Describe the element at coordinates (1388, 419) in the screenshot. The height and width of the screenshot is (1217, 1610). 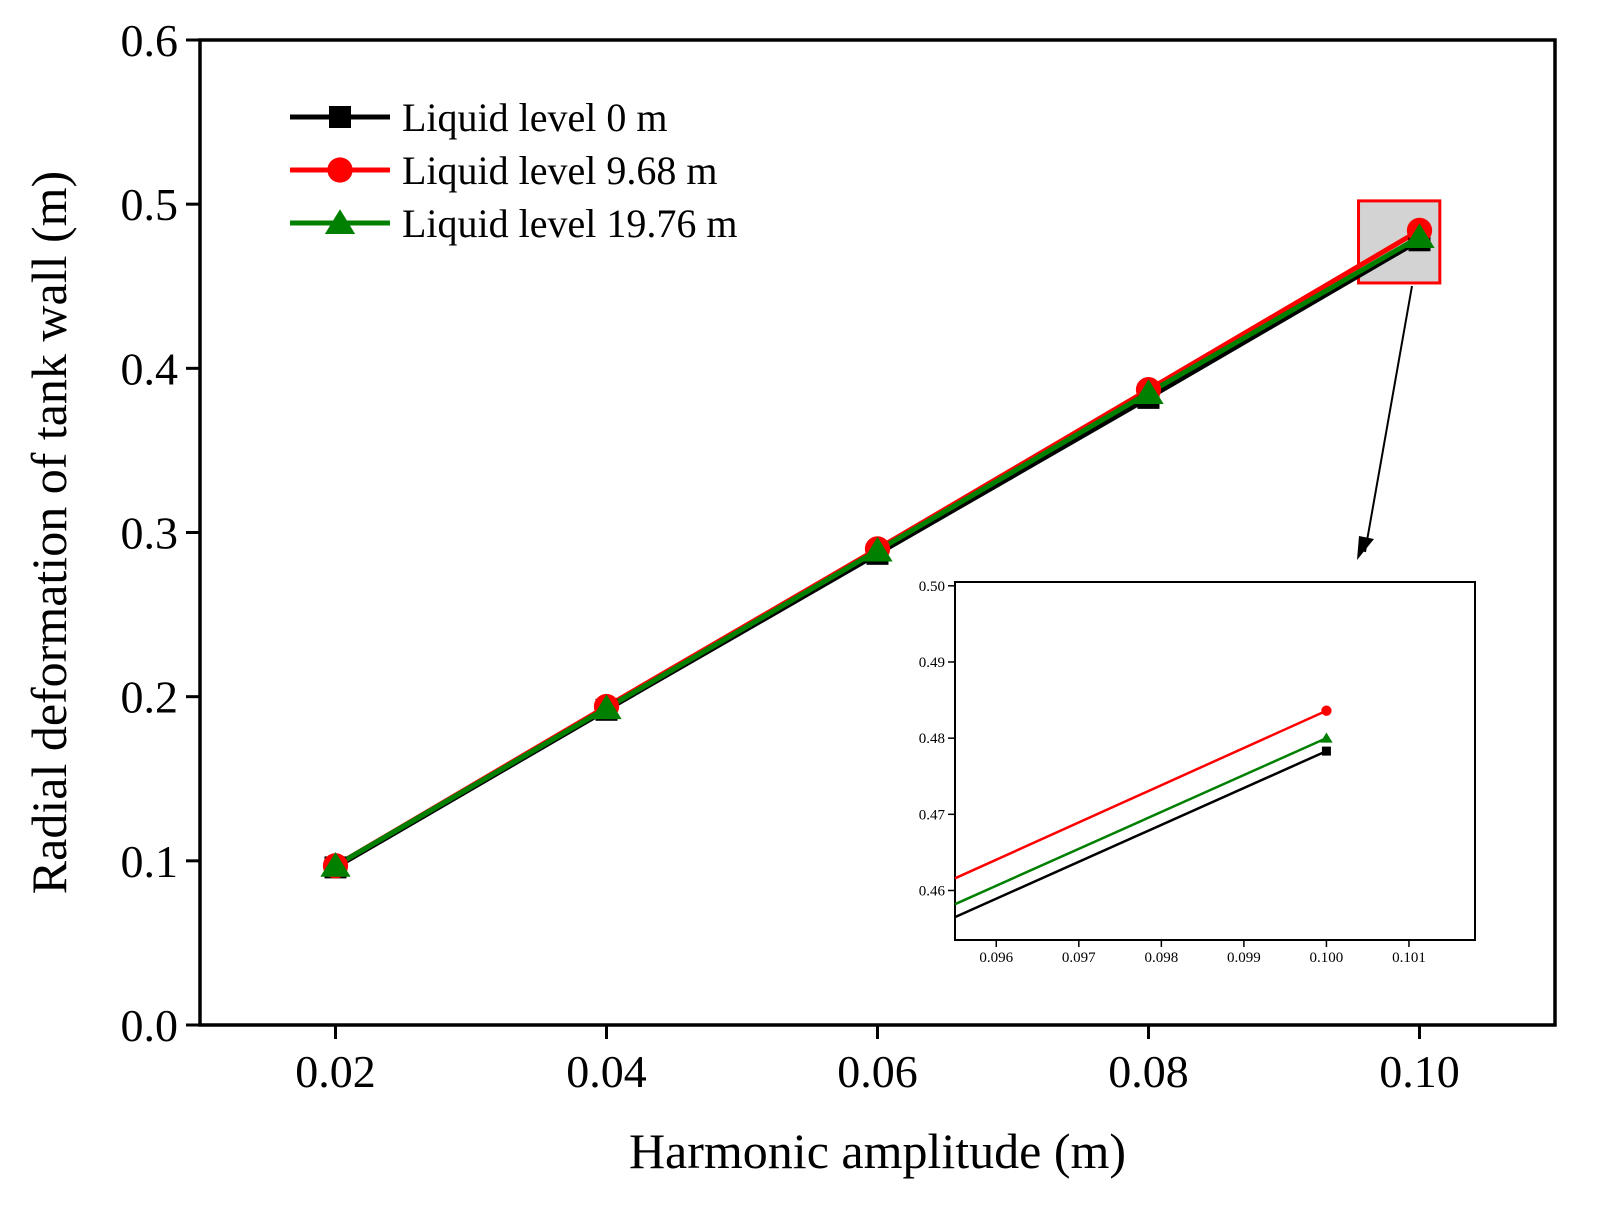
I see `zoom-arrow-shaft` at that location.